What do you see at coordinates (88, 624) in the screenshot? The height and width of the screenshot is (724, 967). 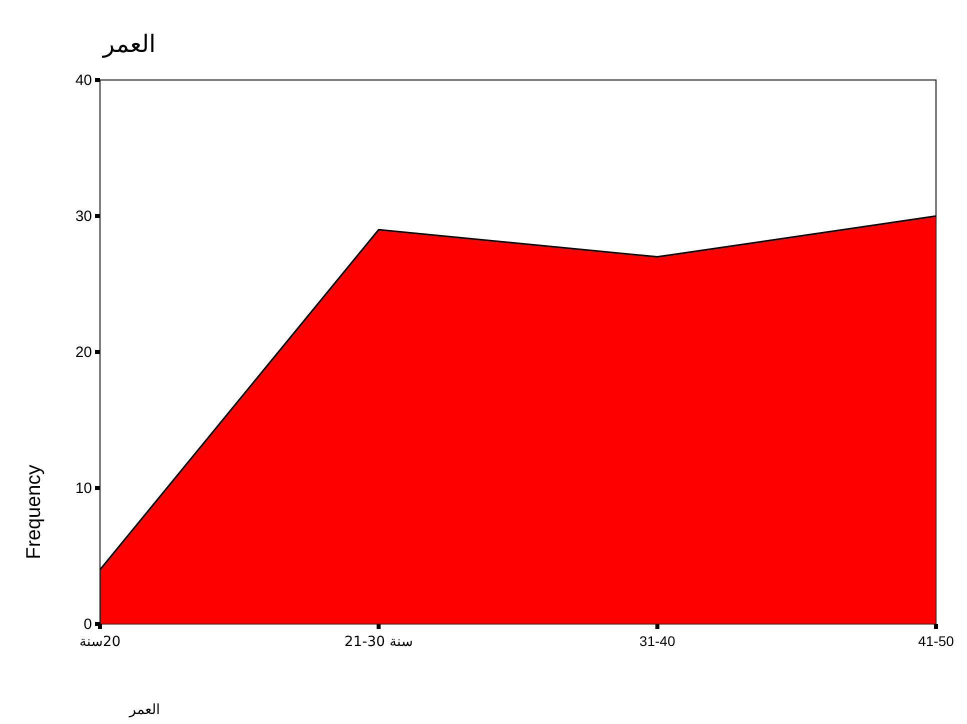 I see `y-tick-label: 0` at bounding box center [88, 624].